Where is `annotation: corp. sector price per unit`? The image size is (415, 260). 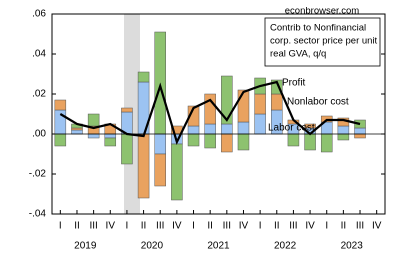
annotation: corp. sector price per unit is located at coordinates (324, 41).